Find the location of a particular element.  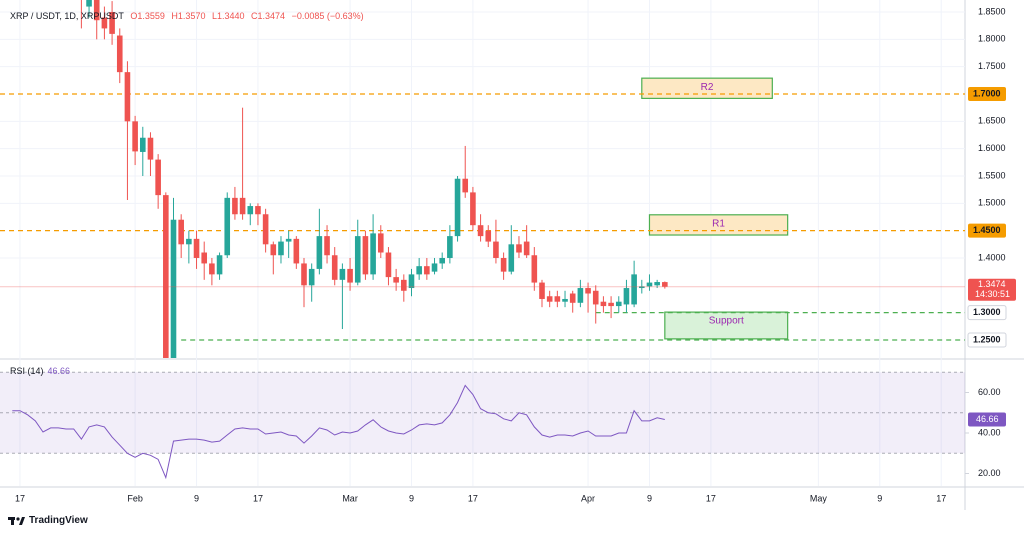

level-label: 1.3000 is located at coordinates (987, 312).